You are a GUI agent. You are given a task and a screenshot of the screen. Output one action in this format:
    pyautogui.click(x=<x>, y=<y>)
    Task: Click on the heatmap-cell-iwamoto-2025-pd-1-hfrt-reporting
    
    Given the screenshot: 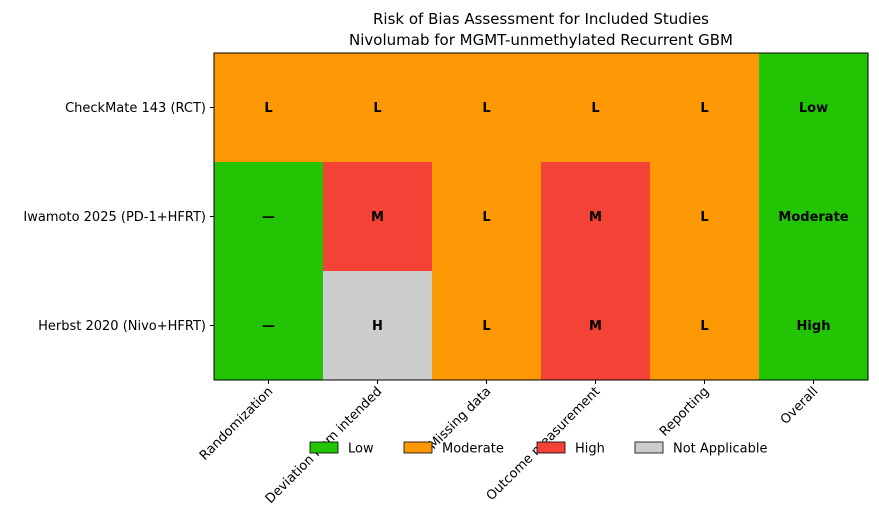 What is the action you would take?
    pyautogui.click(x=705, y=217)
    